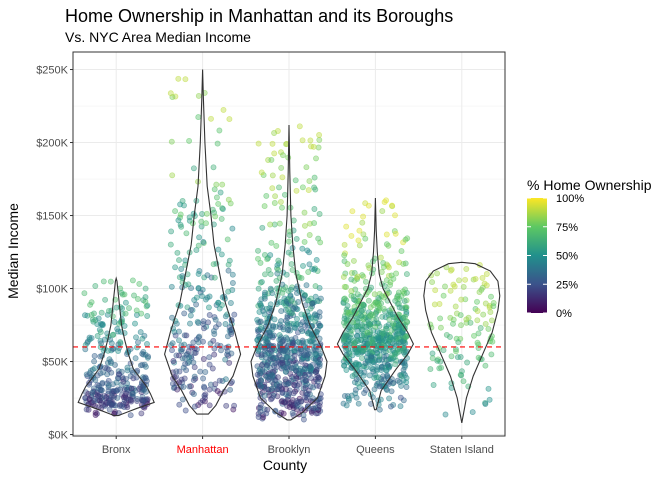  I want to click on violin-outline-brooklyn, so click(289, 272).